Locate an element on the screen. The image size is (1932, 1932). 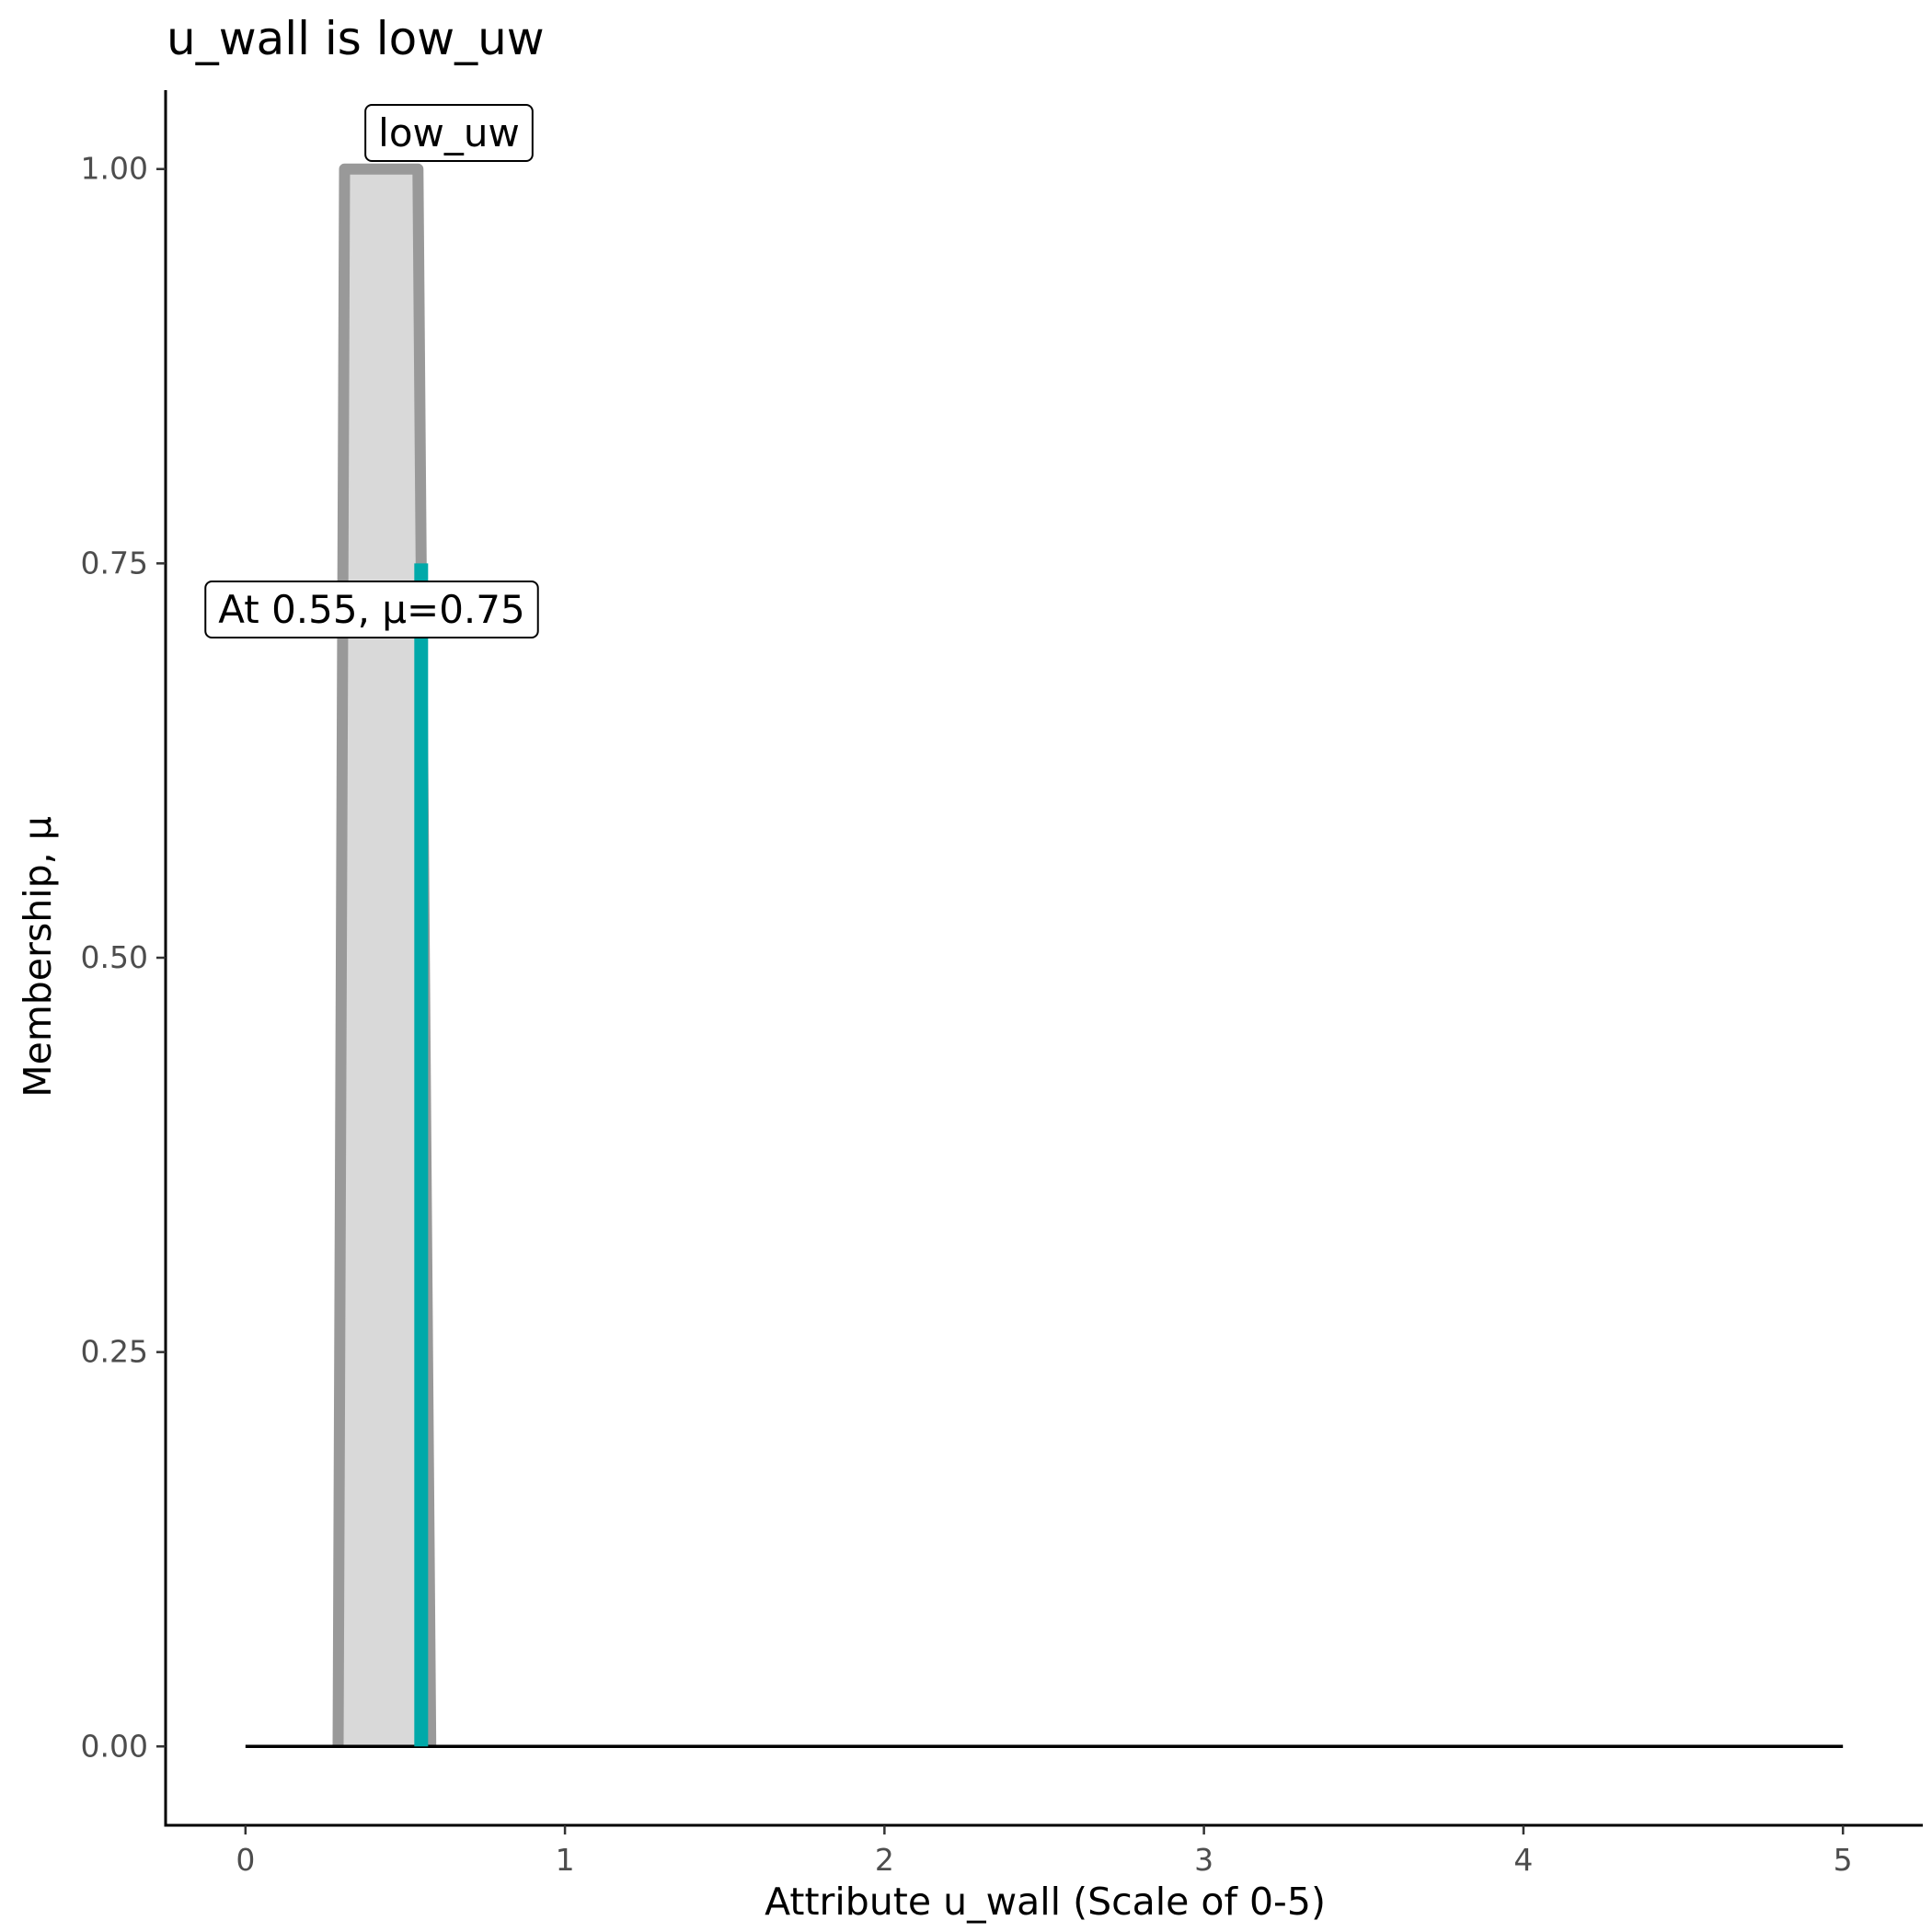
y-axis-title: Membership, μ is located at coordinates (38, 957).